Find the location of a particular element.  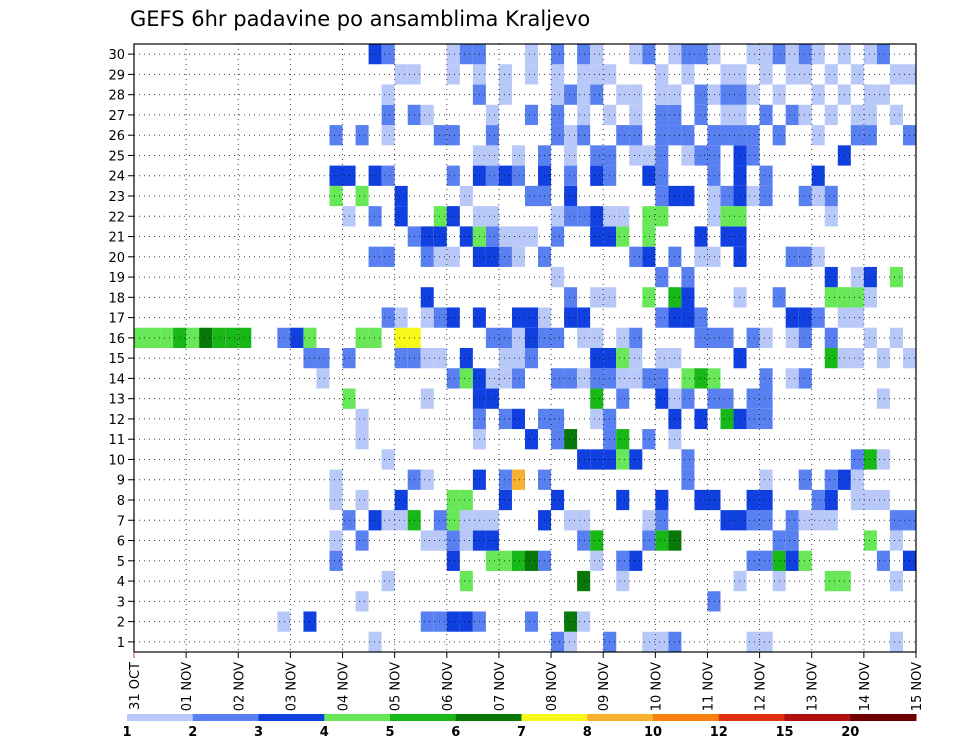

x-tick-label: 31 OCT is located at coordinates (135, 686).